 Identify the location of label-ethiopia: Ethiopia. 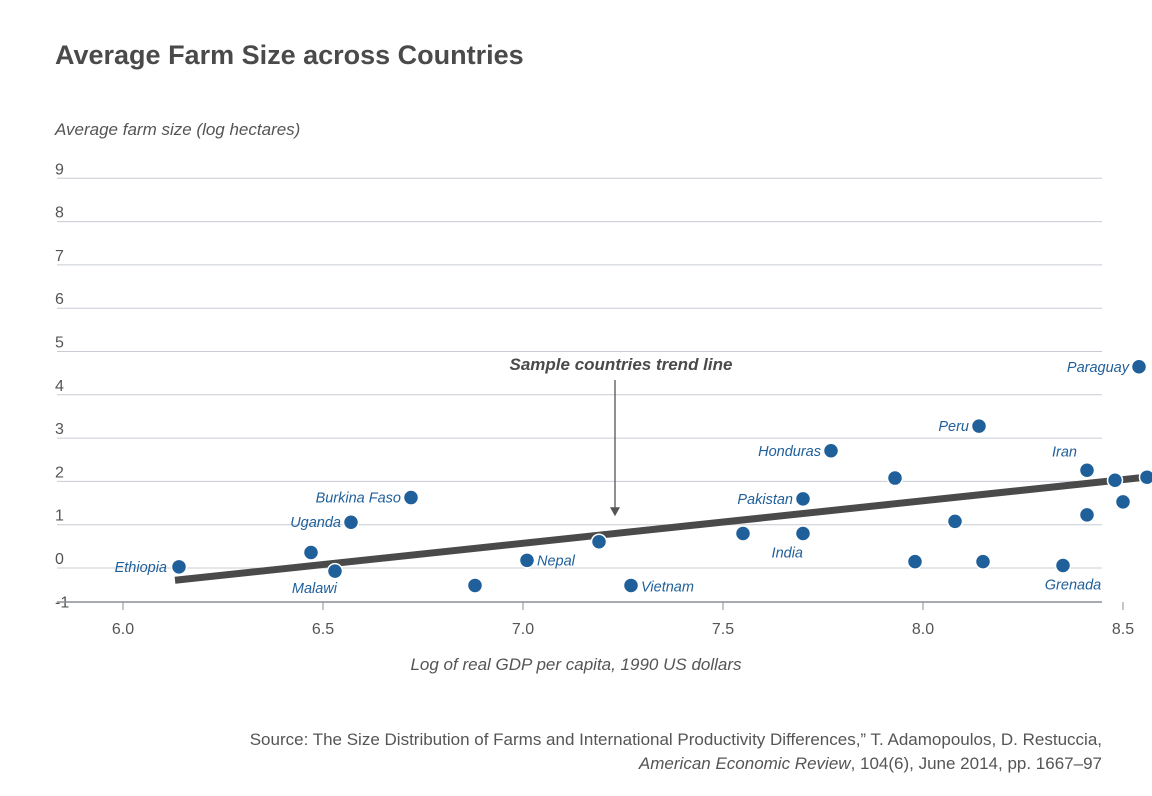
(141, 568).